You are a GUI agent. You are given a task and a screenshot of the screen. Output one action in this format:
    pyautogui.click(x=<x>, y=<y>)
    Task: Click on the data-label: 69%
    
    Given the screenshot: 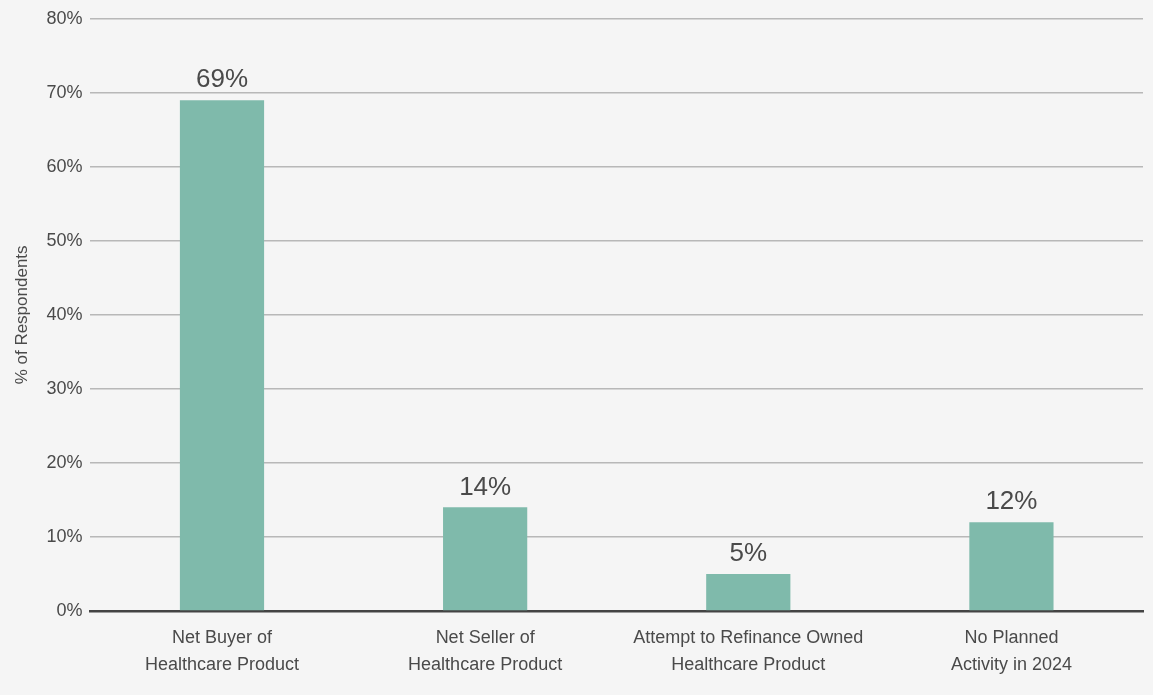 What is the action you would take?
    pyautogui.click(x=222, y=78)
    